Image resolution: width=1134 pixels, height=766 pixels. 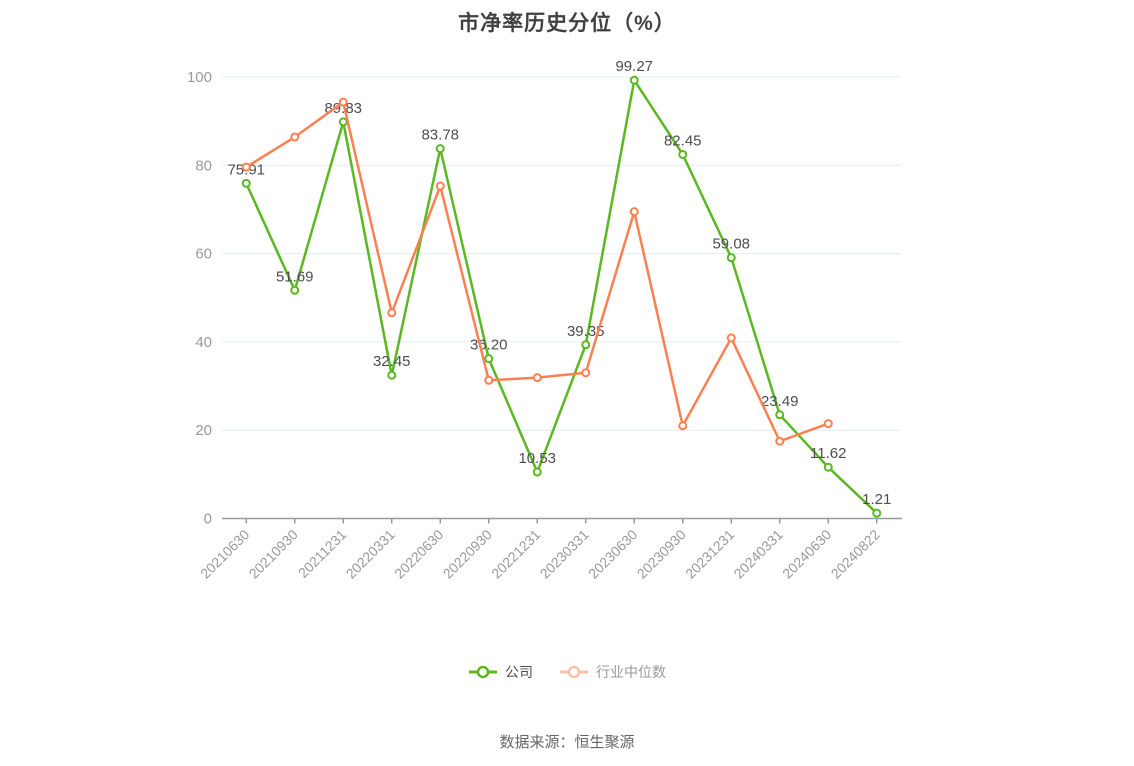 I want to click on data-label: 32.45, so click(x=392, y=361).